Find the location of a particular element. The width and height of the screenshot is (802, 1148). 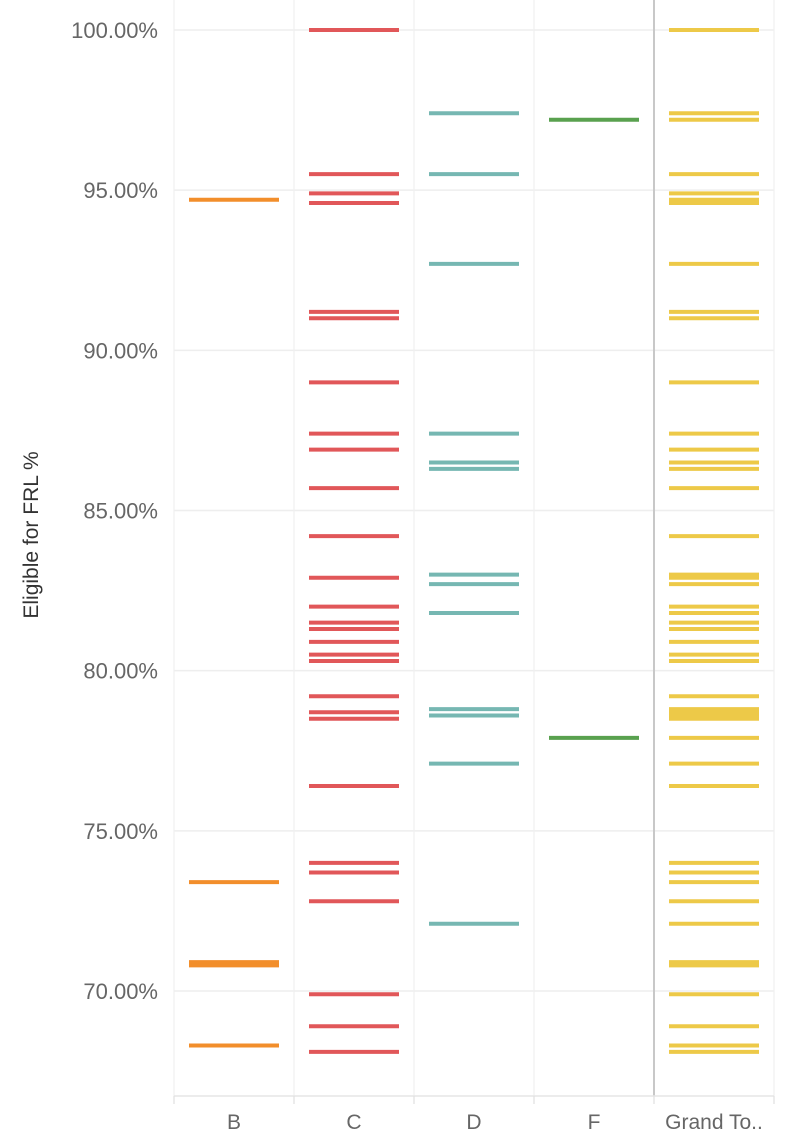

x-category-label: F is located at coordinates (594, 1122).